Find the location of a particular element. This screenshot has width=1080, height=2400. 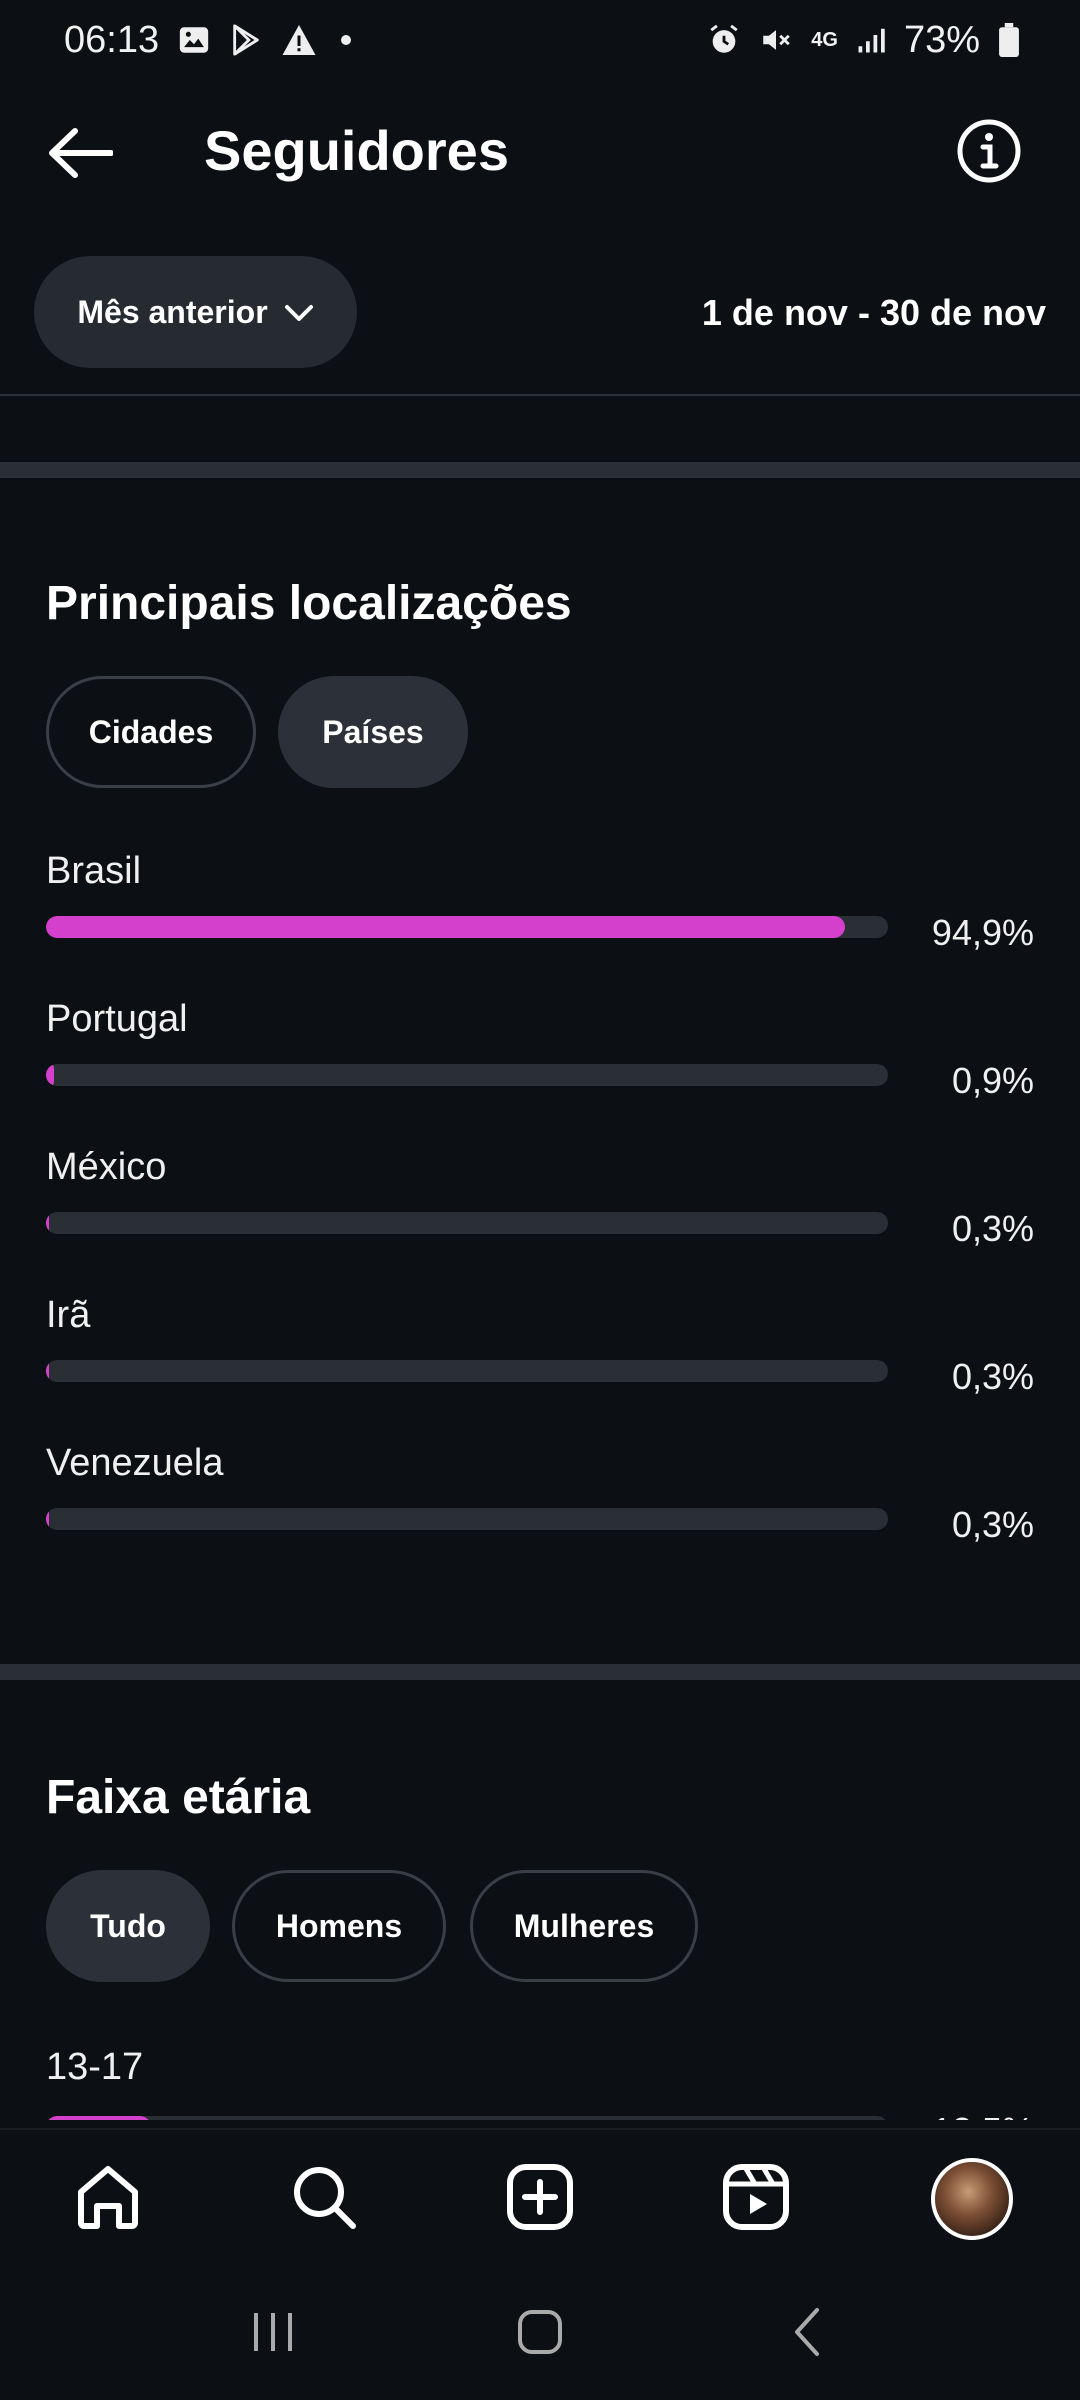

tab-label: Homens is located at coordinates (339, 1925).